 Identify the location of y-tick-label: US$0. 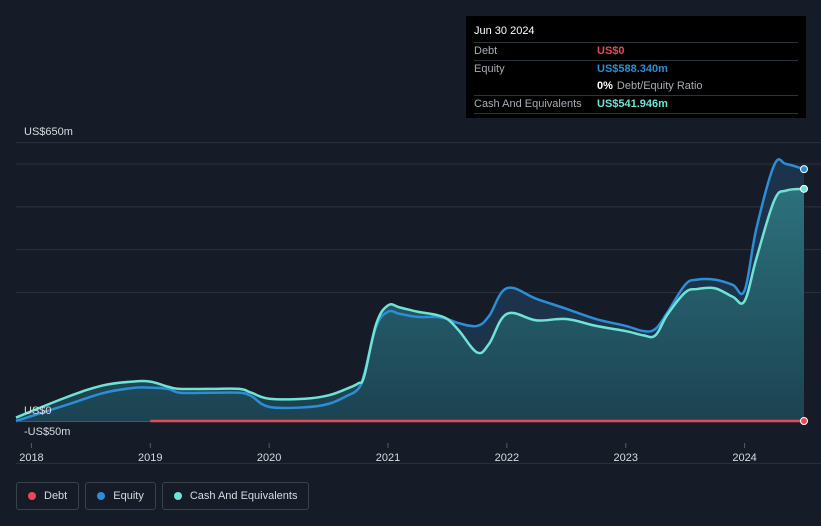
(38, 411).